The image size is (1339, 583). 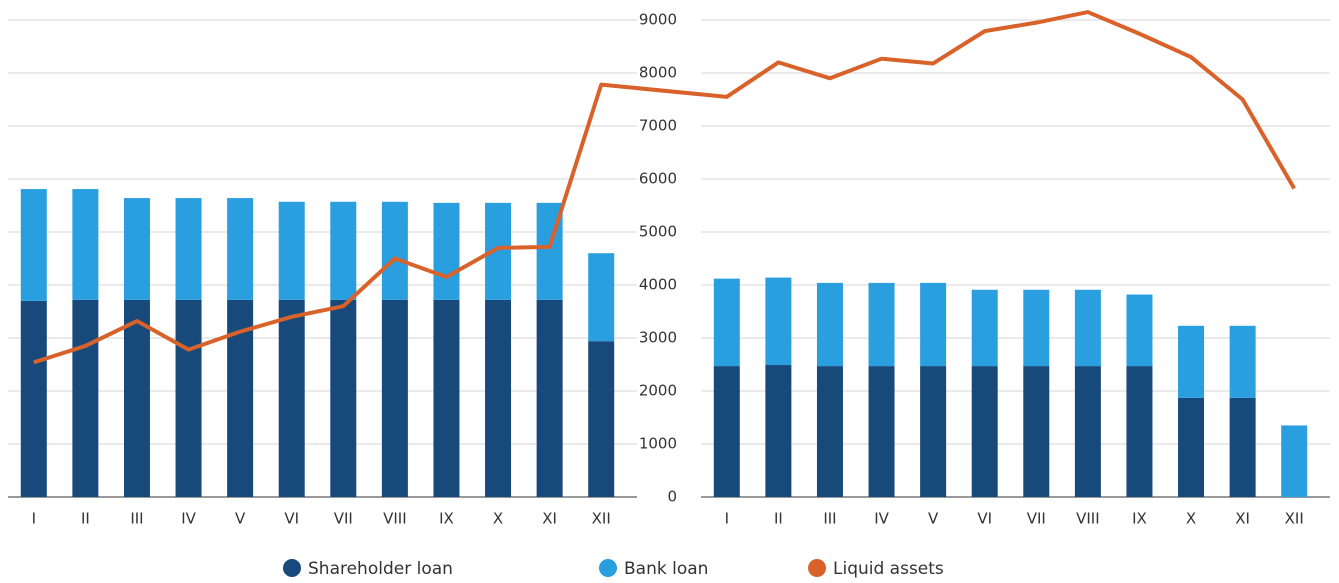 I want to click on y-tick-label: 3000, so click(x=658, y=338).